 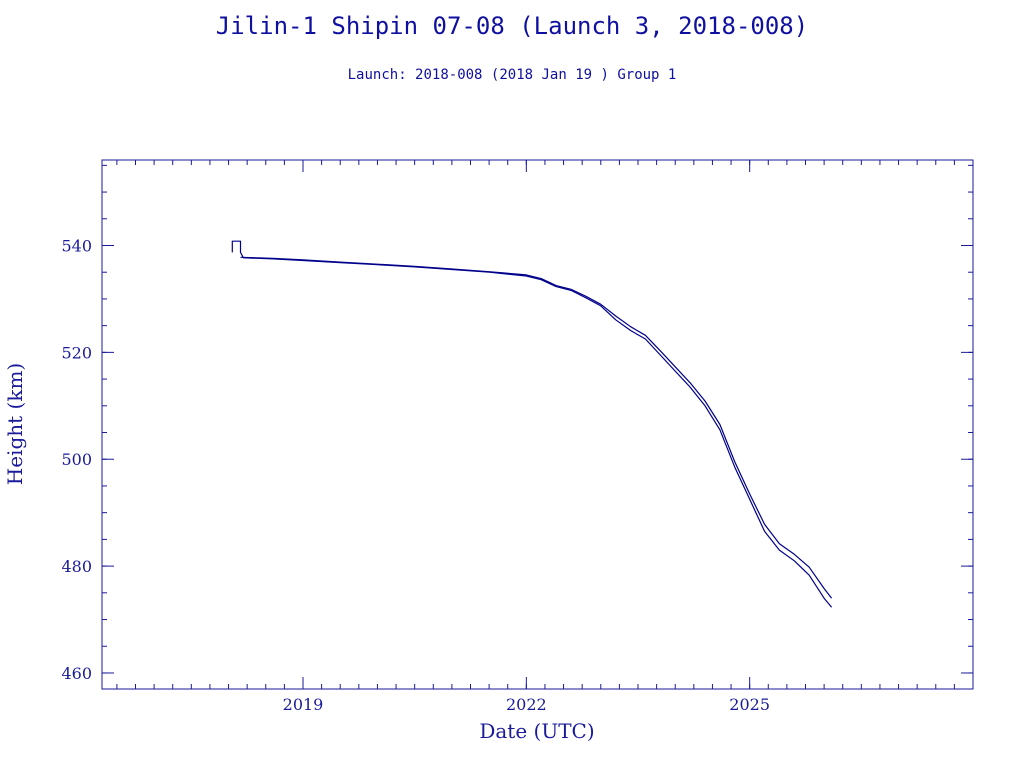 What do you see at coordinates (76, 459) in the screenshot?
I see `y-tick-label: 500` at bounding box center [76, 459].